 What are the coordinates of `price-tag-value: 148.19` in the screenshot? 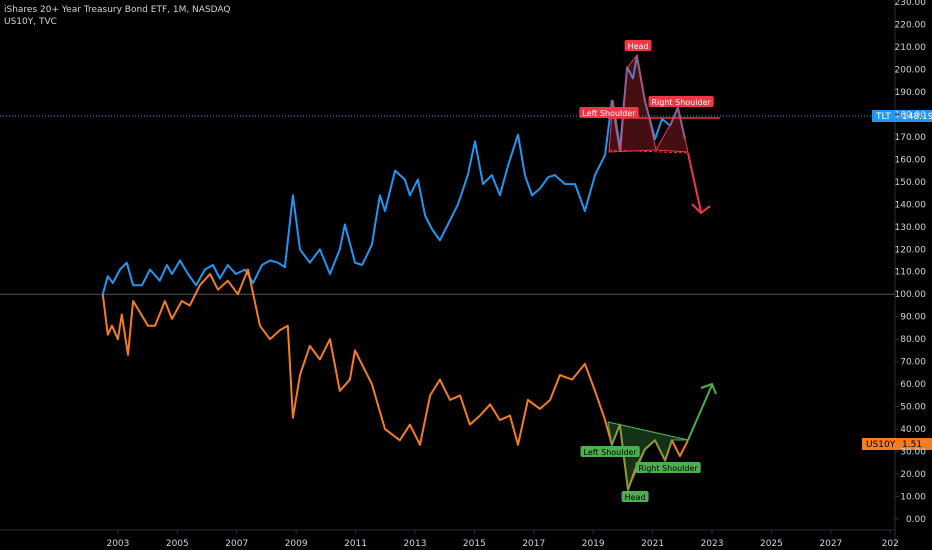 It's located at (917, 117).